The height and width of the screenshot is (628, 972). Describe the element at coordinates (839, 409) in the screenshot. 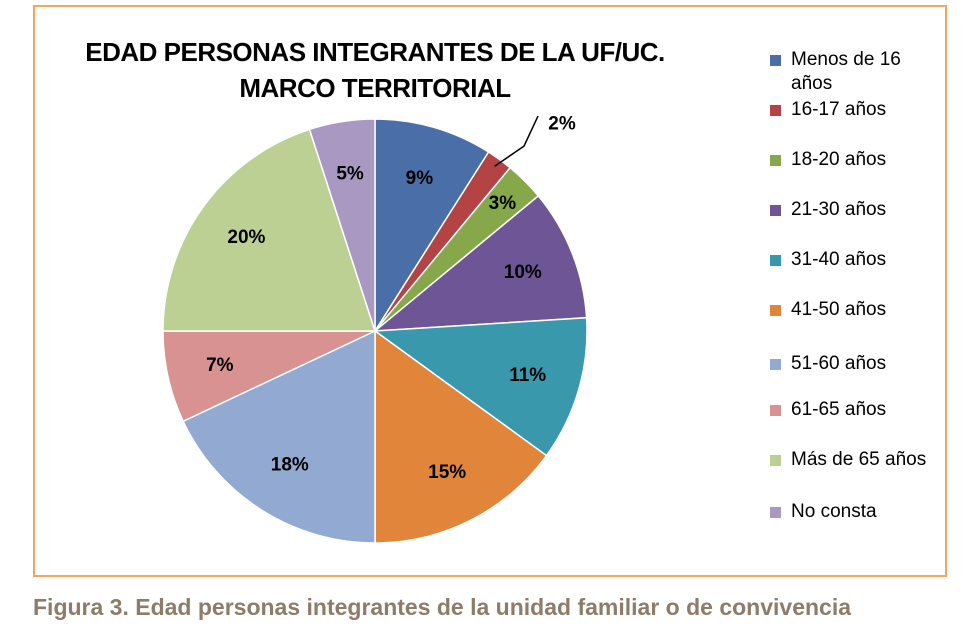

I see `legend-label: 61-65 años` at that location.